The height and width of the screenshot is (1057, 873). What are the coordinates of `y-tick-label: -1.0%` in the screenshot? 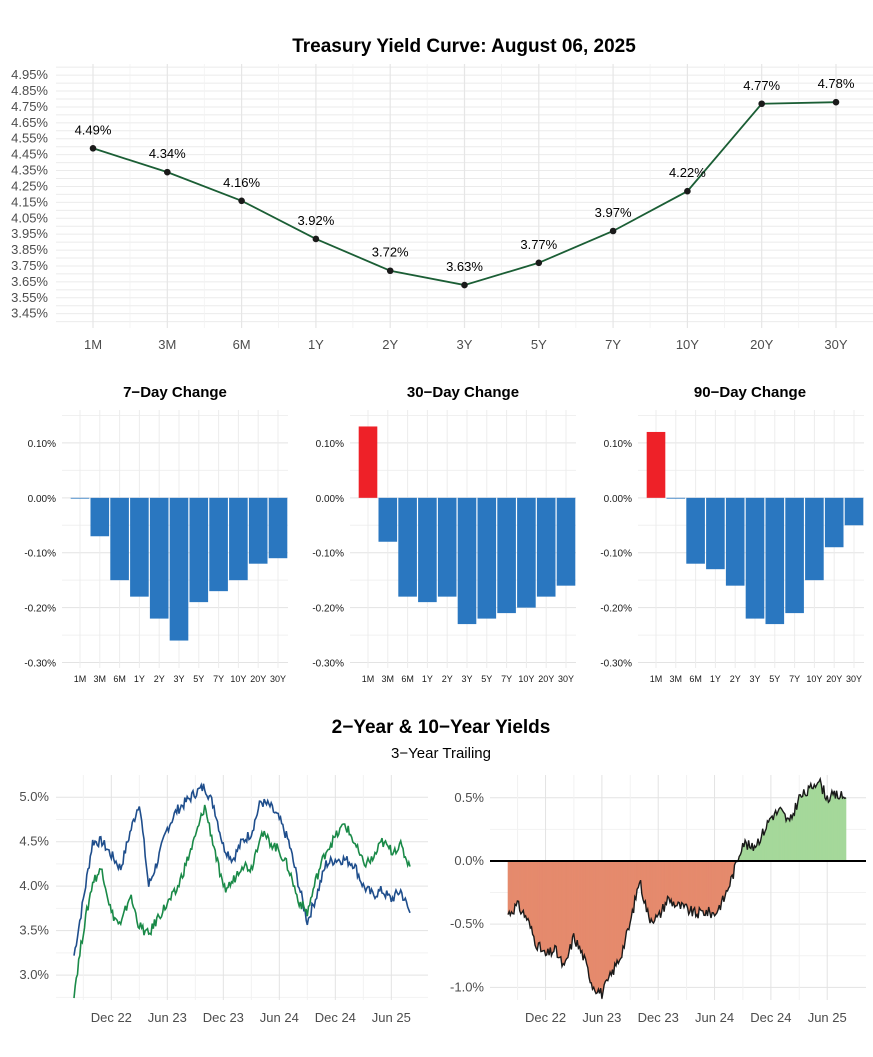 It's located at (467, 986).